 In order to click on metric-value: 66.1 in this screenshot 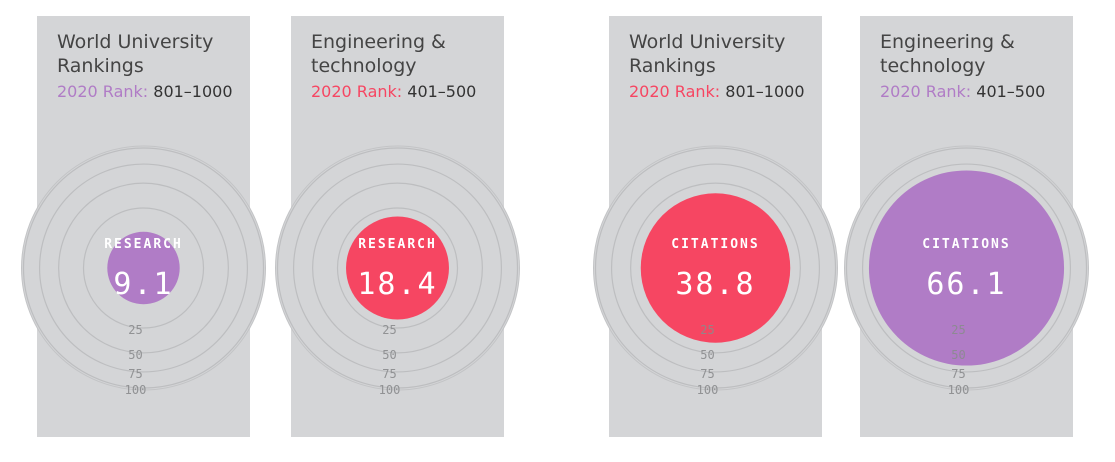, I will do `click(966, 284)`.